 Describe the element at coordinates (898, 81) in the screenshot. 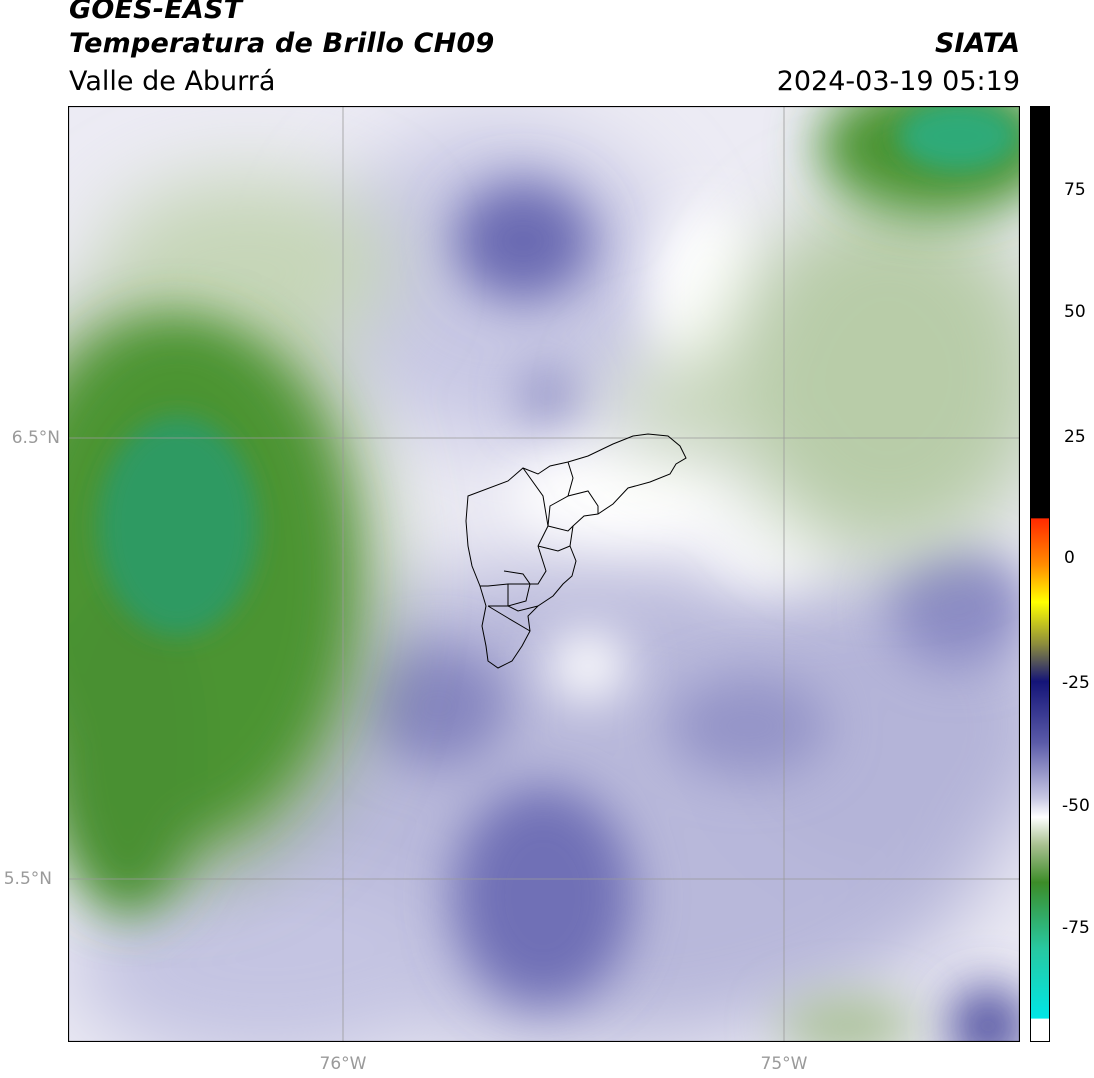

I see `datetime-label: 2024-03-19 05:19` at that location.